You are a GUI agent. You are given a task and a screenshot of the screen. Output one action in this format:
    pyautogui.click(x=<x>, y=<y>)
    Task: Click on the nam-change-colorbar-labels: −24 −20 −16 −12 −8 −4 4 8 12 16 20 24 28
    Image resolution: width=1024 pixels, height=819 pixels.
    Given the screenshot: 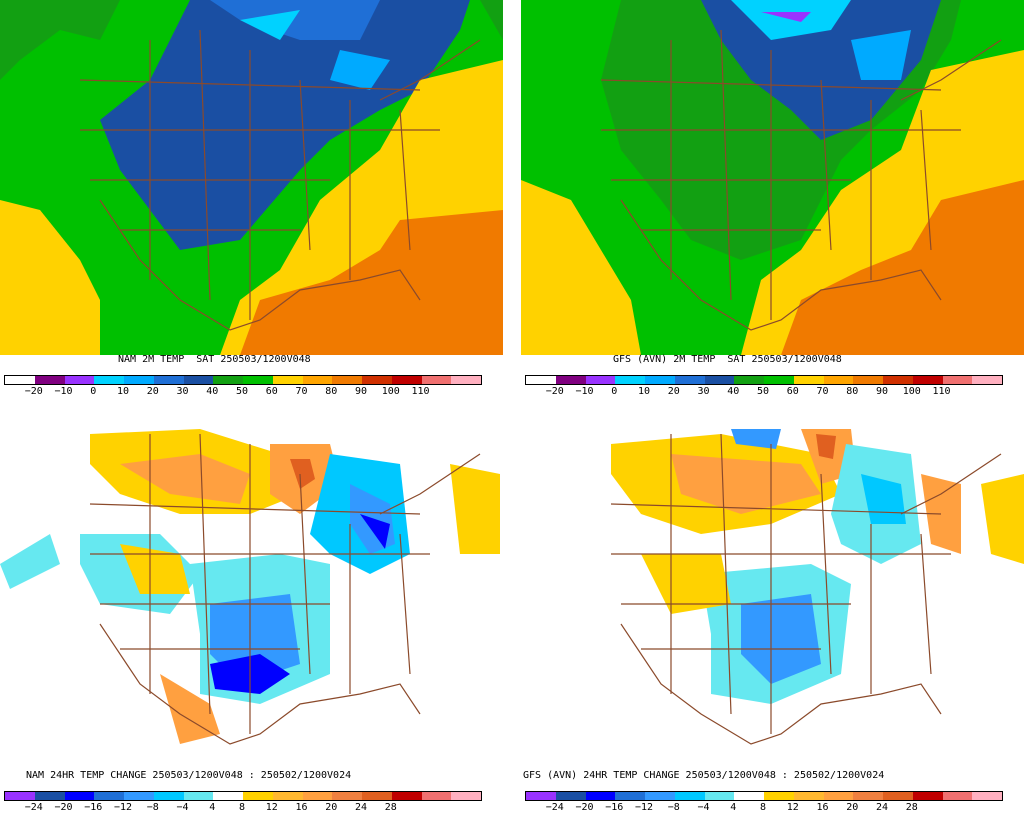 What is the action you would take?
    pyautogui.click(x=242, y=808)
    